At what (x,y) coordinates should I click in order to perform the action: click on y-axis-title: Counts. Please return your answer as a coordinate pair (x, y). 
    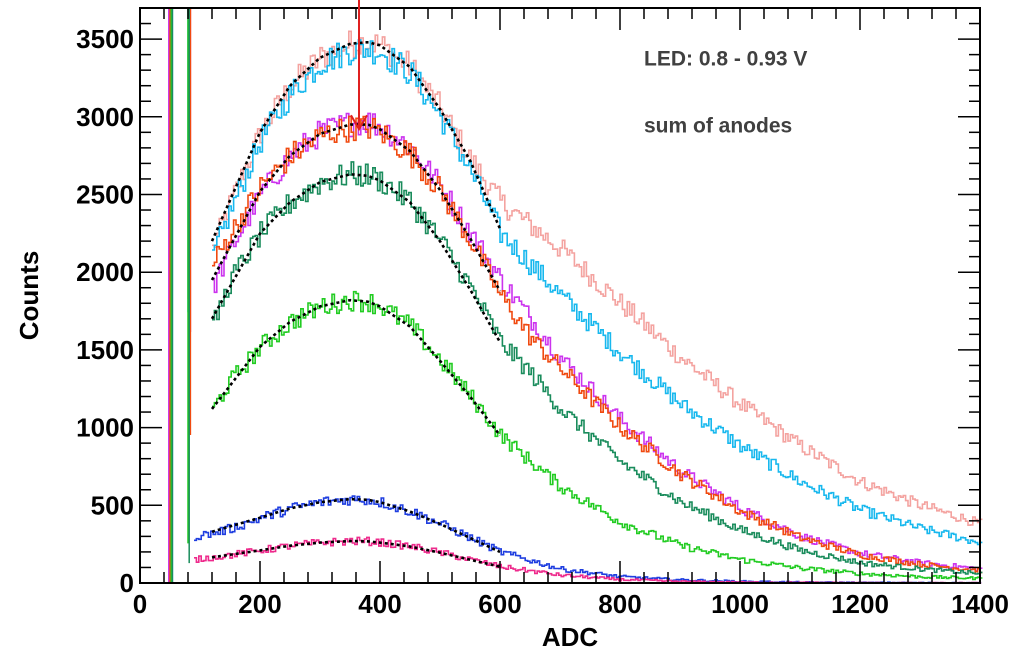
    Looking at the image, I should click on (29, 296).